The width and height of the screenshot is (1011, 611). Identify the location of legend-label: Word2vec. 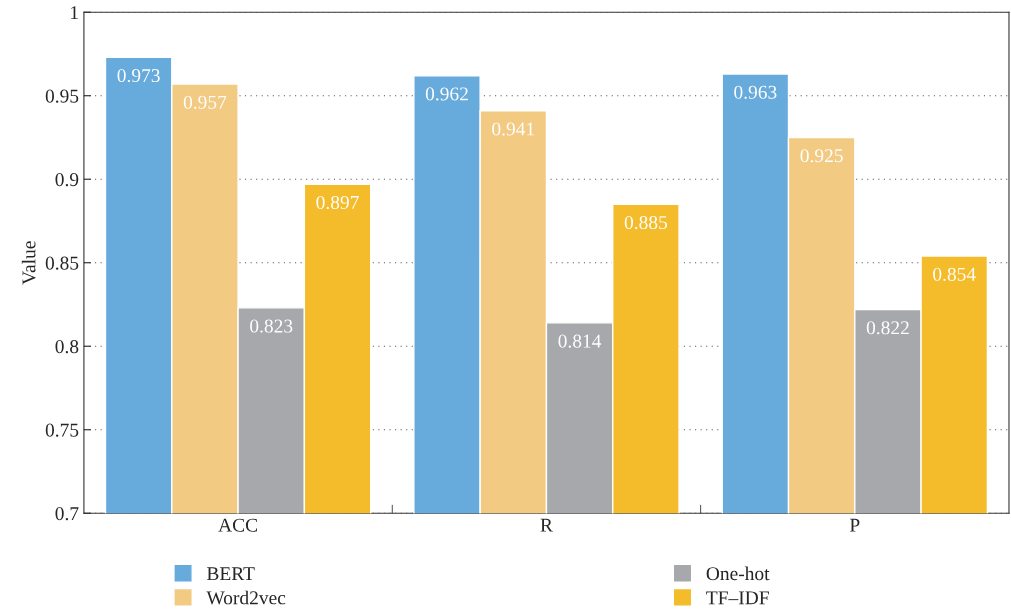
(246, 597).